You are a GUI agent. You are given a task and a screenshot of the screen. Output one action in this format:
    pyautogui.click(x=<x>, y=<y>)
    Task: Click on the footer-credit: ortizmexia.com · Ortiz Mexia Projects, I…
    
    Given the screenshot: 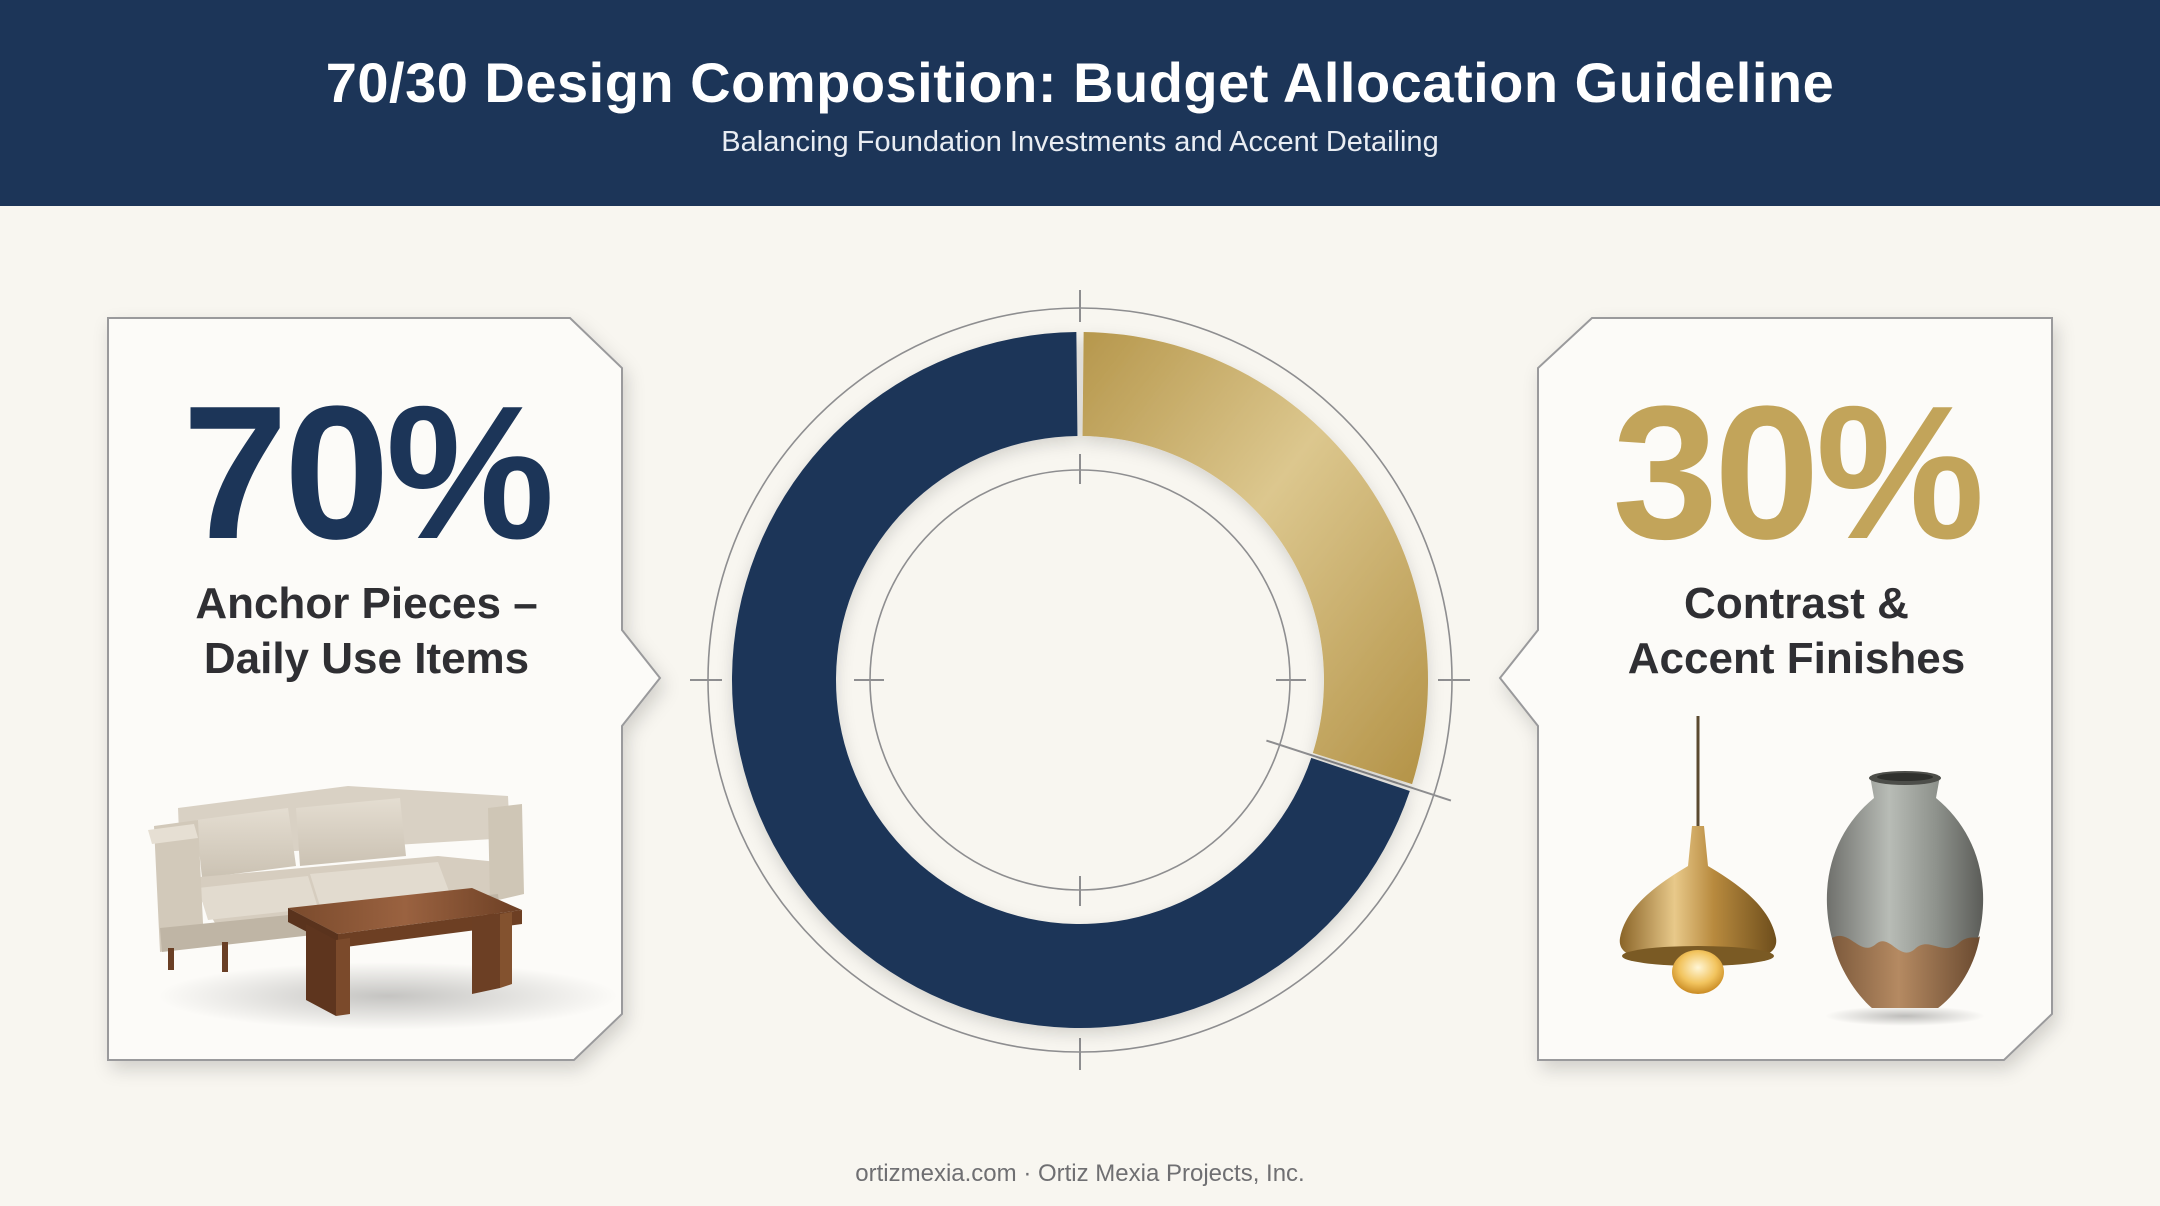 What is the action you would take?
    pyautogui.click(x=1080, y=1173)
    